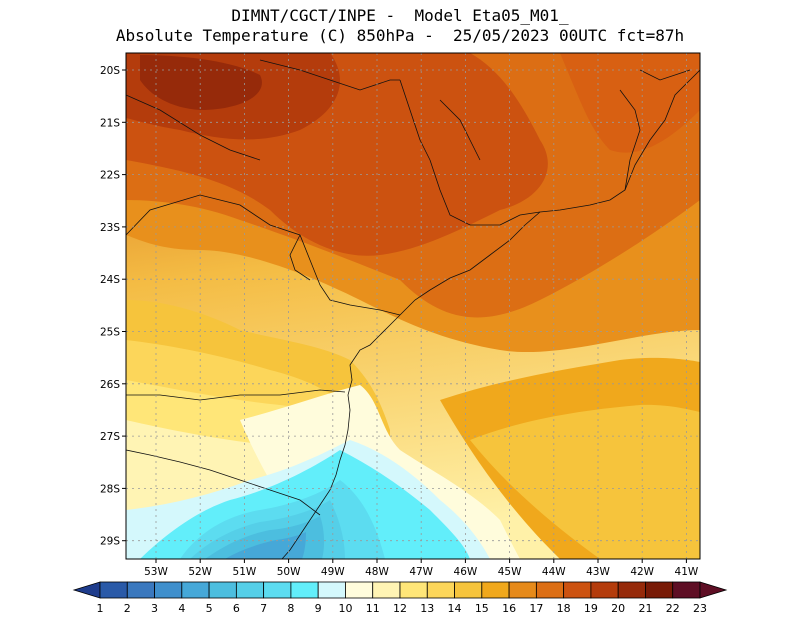 The image size is (800, 618). Describe the element at coordinates (100, 608) in the screenshot. I see `colorbar-label: 1` at that location.